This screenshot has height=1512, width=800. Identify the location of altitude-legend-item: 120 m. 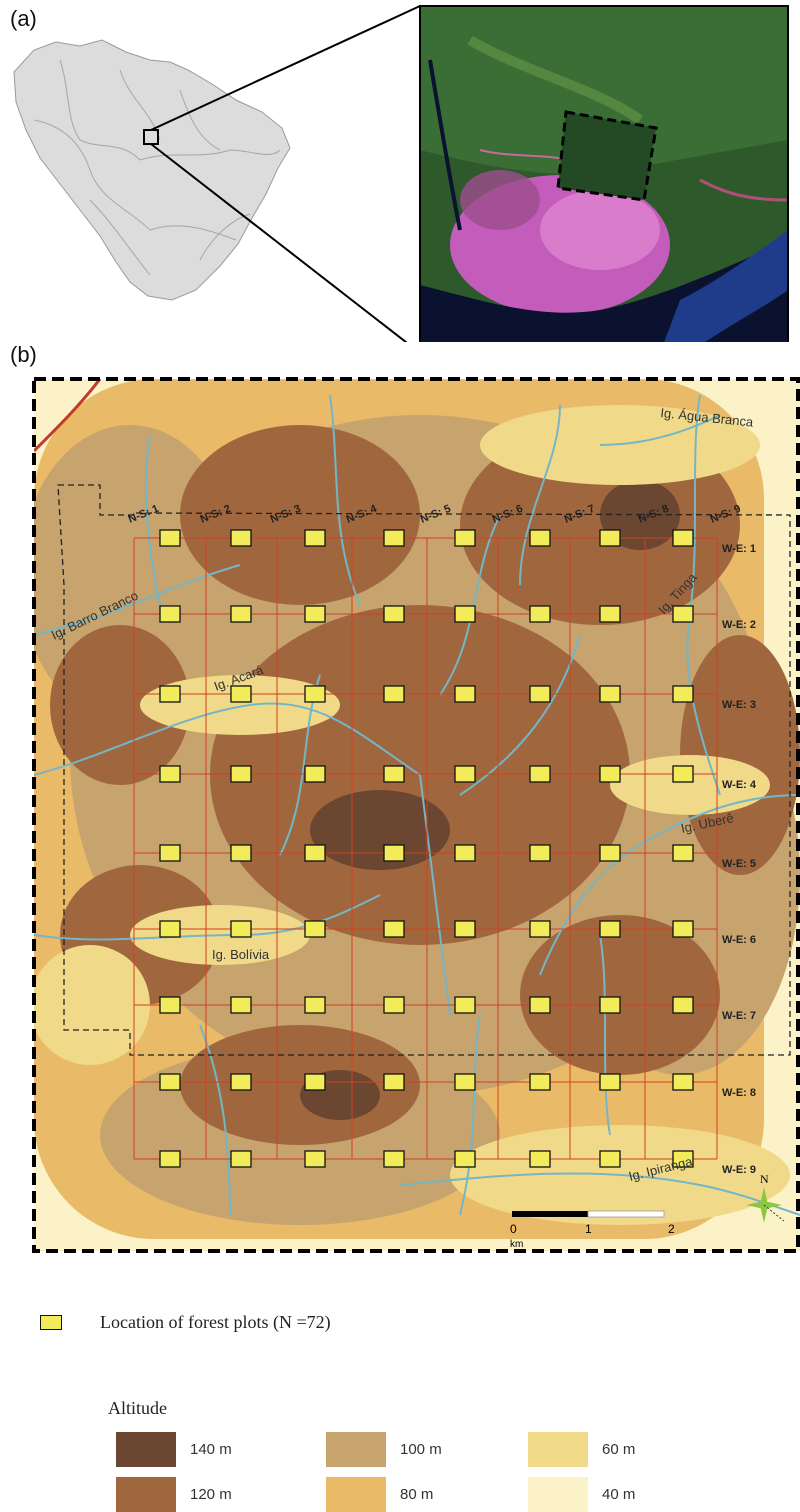
(174, 1494).